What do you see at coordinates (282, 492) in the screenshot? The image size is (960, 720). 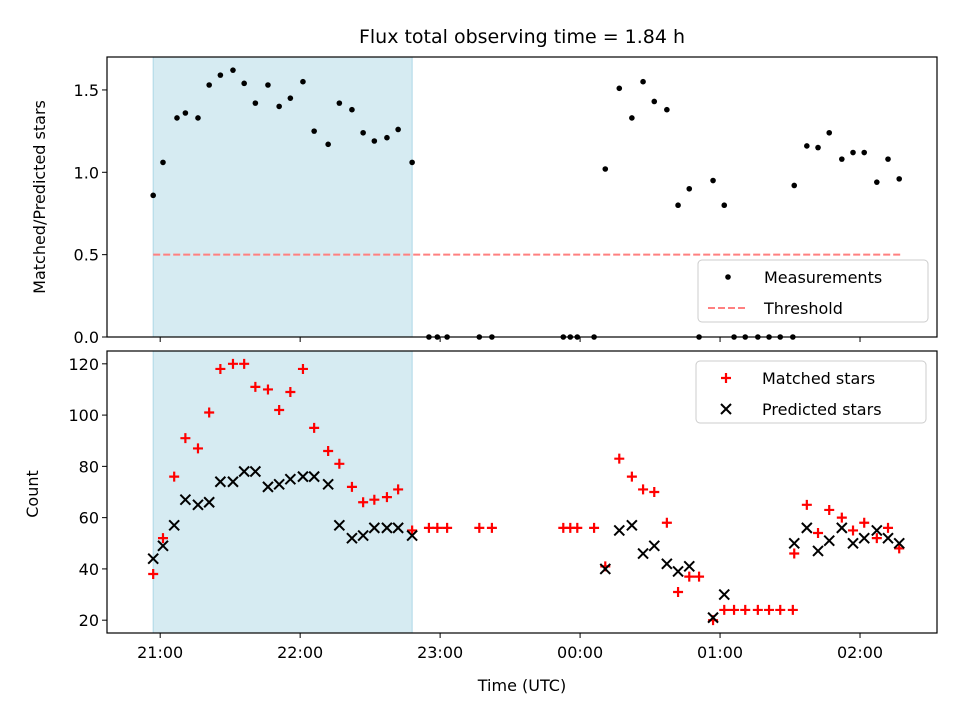 I see `bottom-shaded-span` at bounding box center [282, 492].